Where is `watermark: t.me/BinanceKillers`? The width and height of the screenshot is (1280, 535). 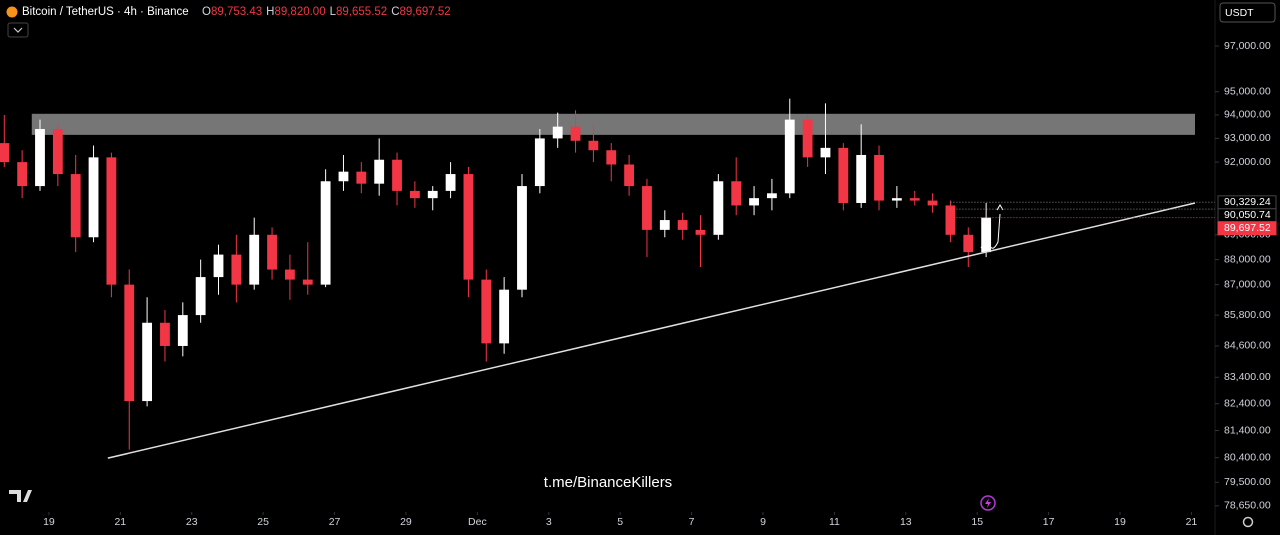 watermark: t.me/BinanceKillers is located at coordinates (608, 482).